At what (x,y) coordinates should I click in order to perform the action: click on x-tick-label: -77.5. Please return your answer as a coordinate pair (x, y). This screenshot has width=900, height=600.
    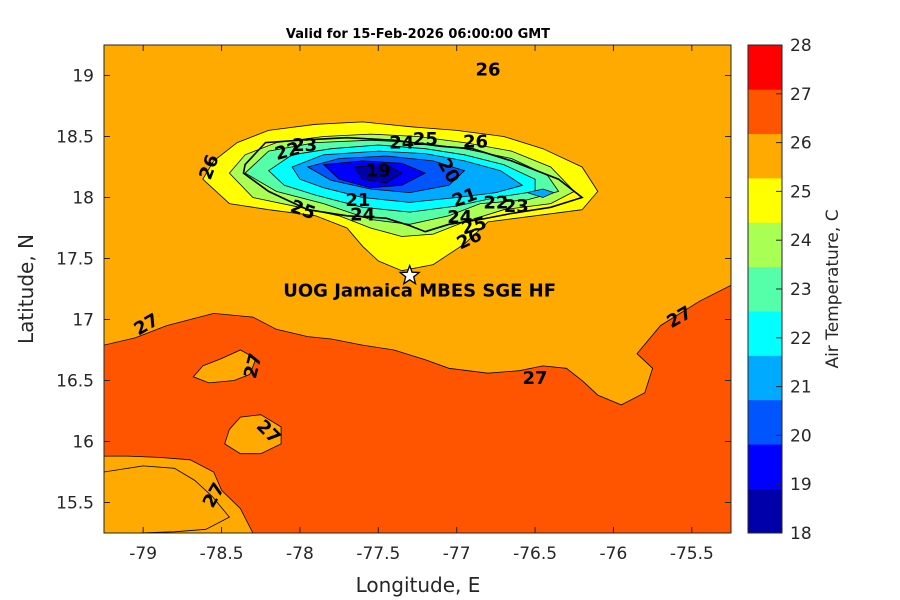
    Looking at the image, I should click on (378, 554).